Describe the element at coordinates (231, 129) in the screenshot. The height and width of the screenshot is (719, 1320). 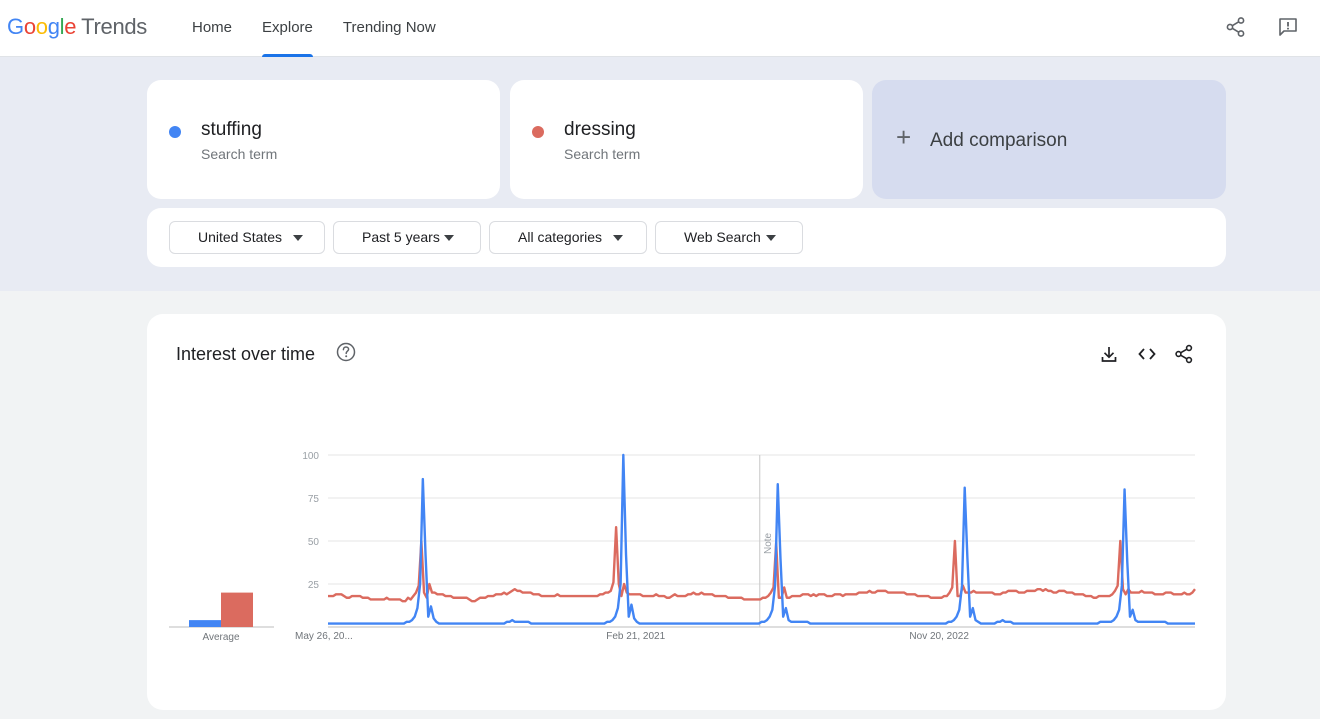
I see `search-term-name: stuffing` at that location.